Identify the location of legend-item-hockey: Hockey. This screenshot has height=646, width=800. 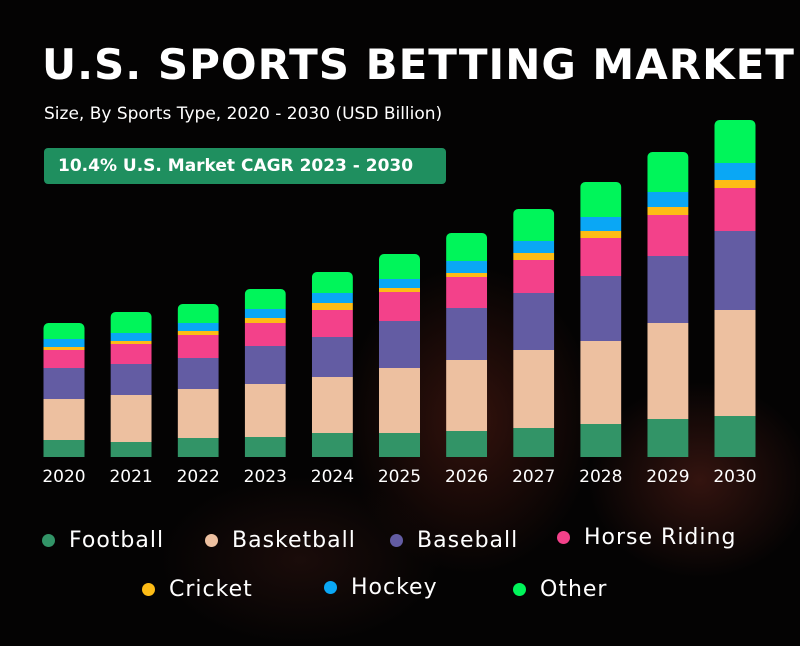
(381, 587).